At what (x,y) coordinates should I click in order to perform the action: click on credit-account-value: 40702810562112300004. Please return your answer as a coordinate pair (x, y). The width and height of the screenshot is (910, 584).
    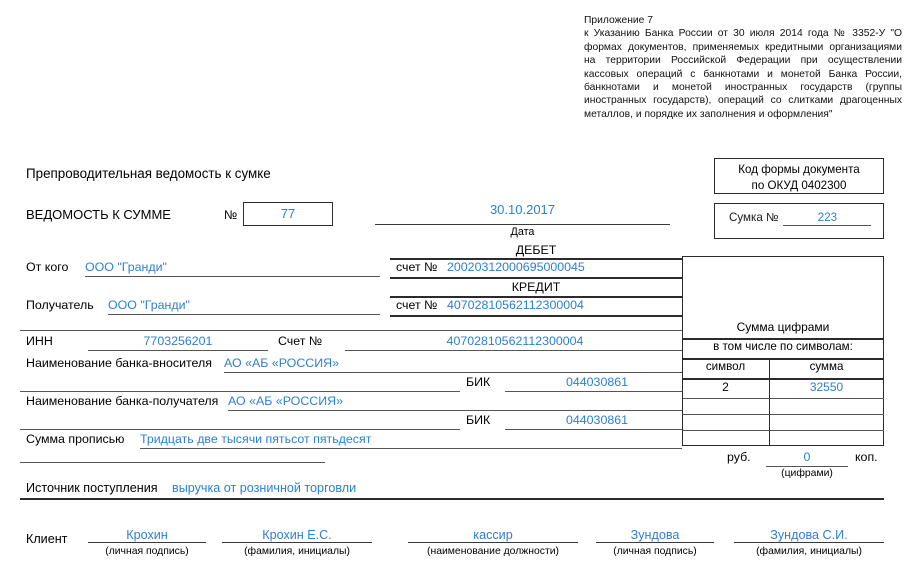
    Looking at the image, I should click on (515, 305).